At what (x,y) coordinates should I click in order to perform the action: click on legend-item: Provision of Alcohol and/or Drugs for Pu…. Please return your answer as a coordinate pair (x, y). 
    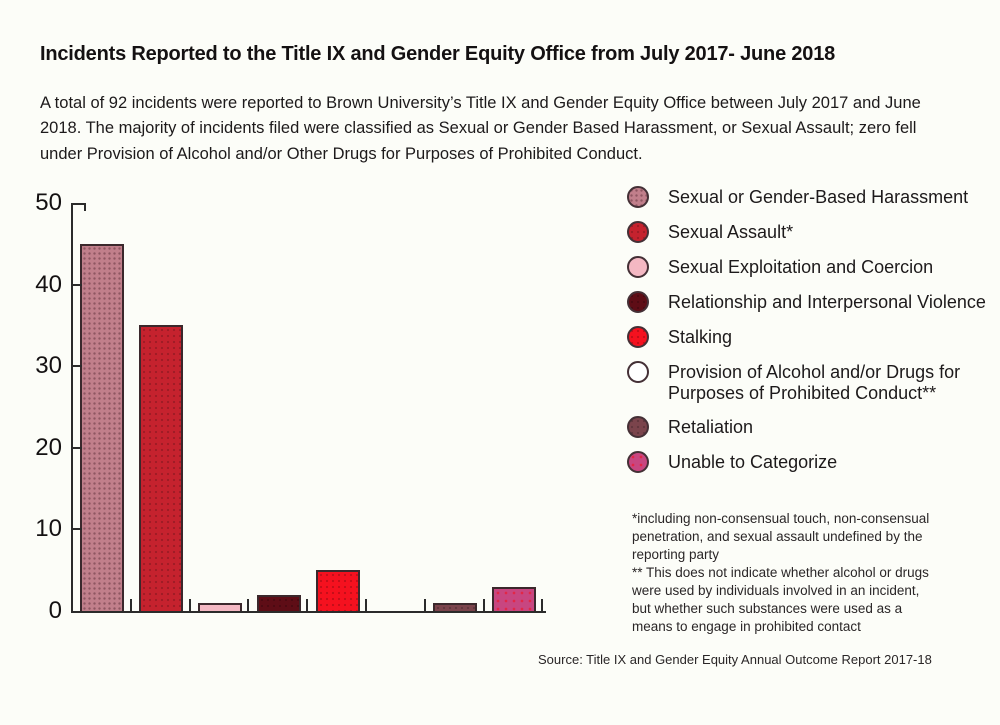
    Looking at the image, I should click on (813, 382).